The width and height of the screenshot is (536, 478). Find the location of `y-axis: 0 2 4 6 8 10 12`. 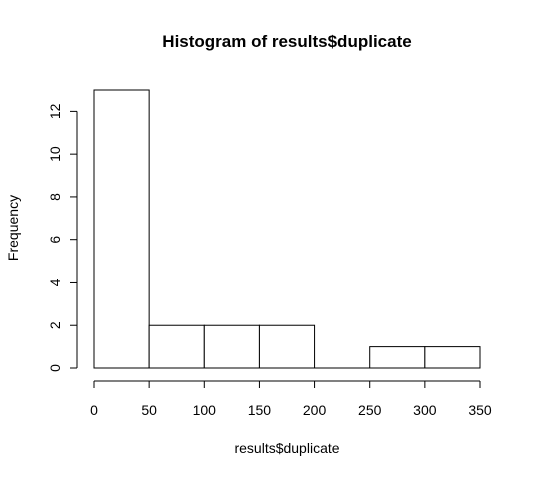

y-axis: 0 2 4 6 8 10 12 is located at coordinates (62, 237).